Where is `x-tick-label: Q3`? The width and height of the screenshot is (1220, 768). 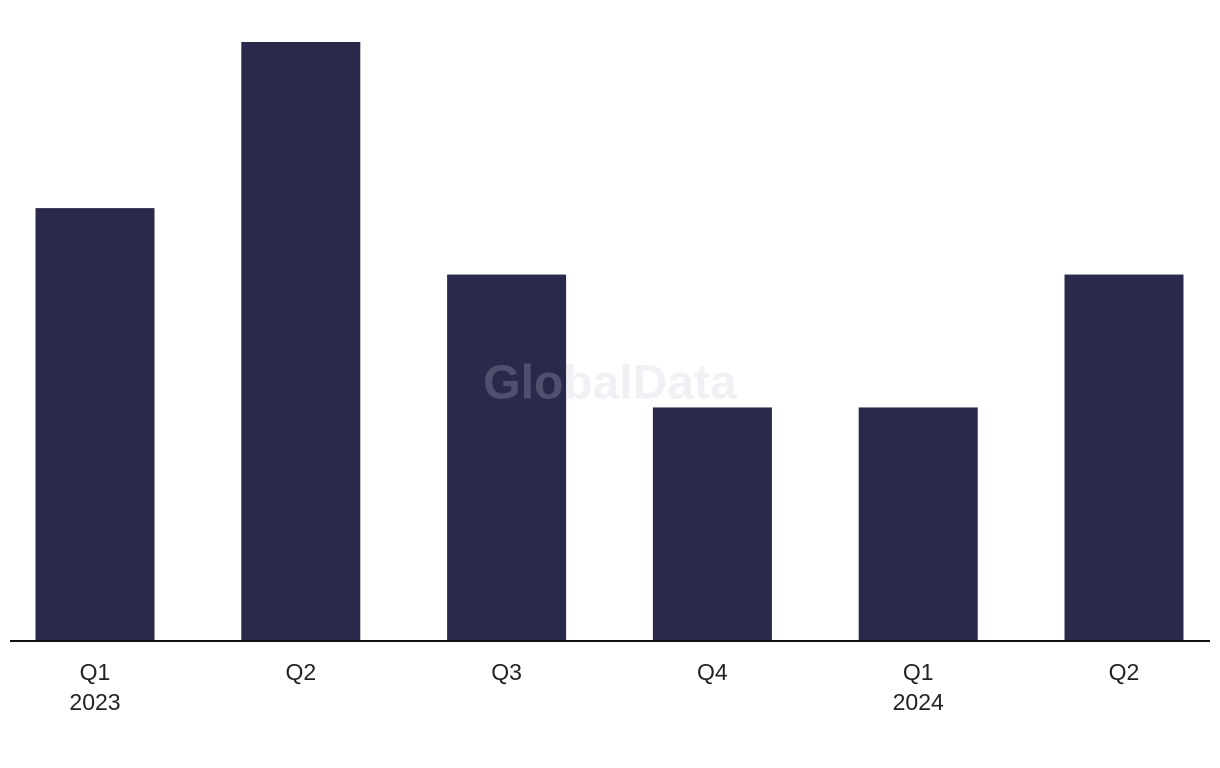
x-tick-label: Q3 is located at coordinates (506, 672).